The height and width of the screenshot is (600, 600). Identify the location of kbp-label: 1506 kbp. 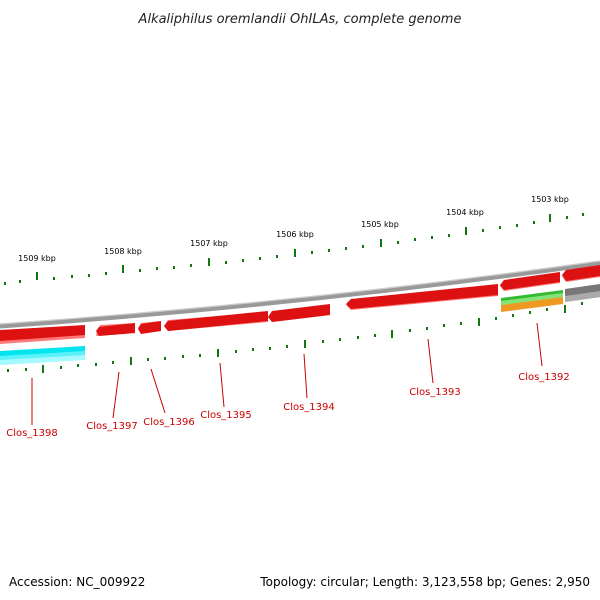
(295, 234).